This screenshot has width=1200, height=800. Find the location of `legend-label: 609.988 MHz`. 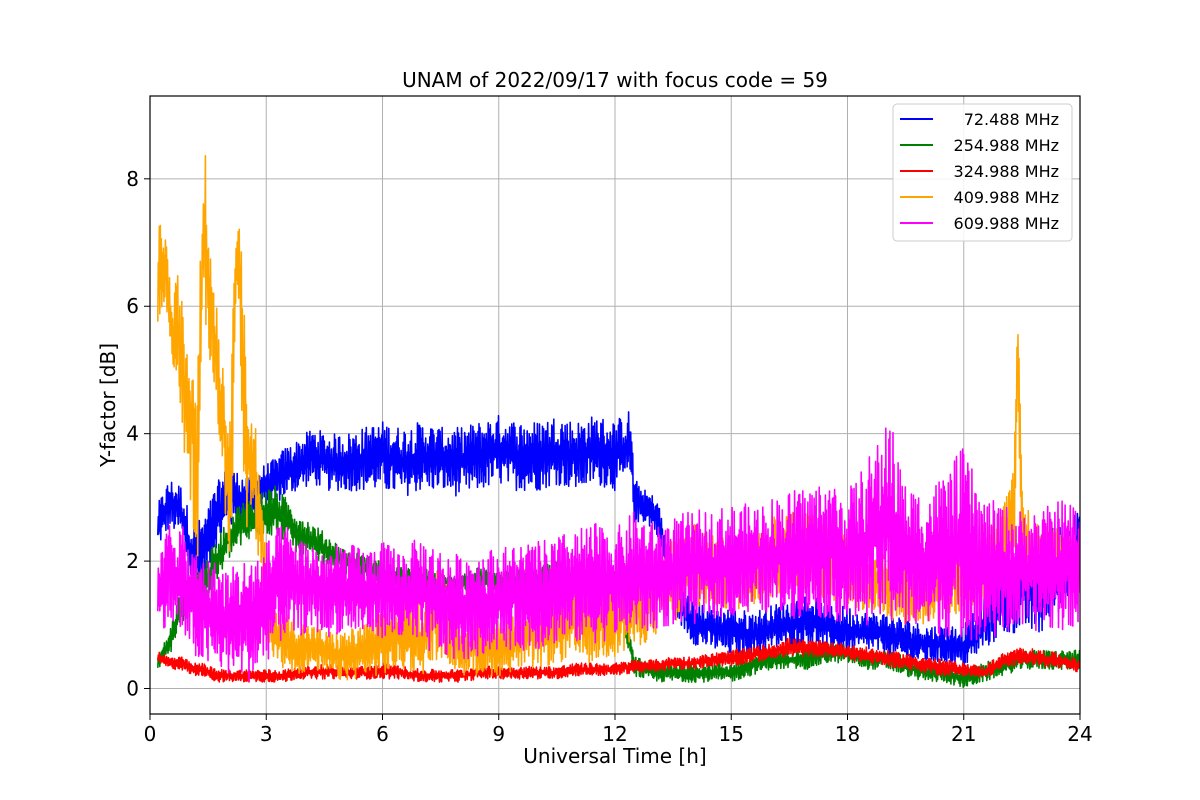

legend-label: 609.988 MHz is located at coordinates (1006, 223).